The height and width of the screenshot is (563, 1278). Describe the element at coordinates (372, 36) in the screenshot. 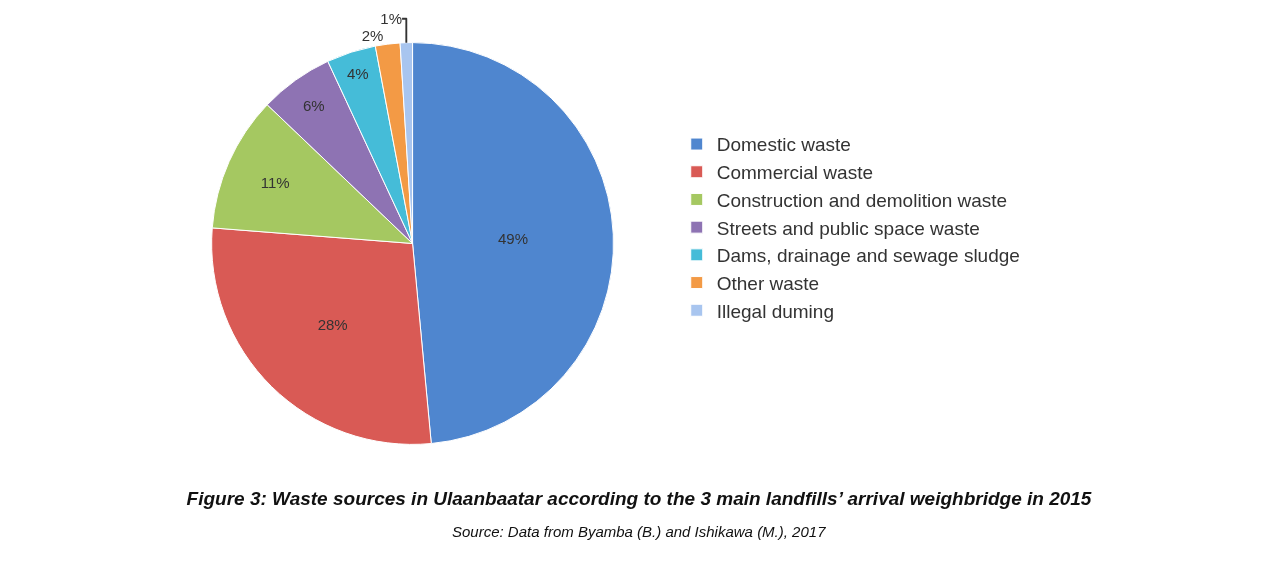

I see `data-label: 2%` at that location.